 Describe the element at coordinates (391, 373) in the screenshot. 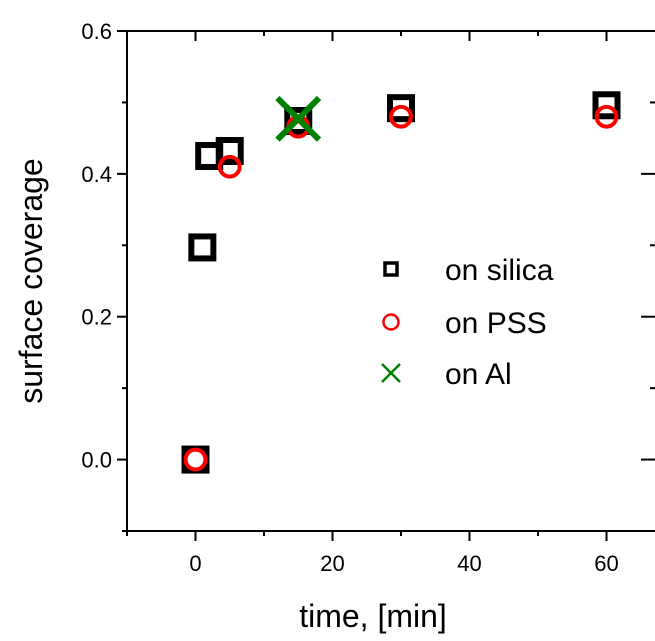

I see `legend-al-marker` at that location.